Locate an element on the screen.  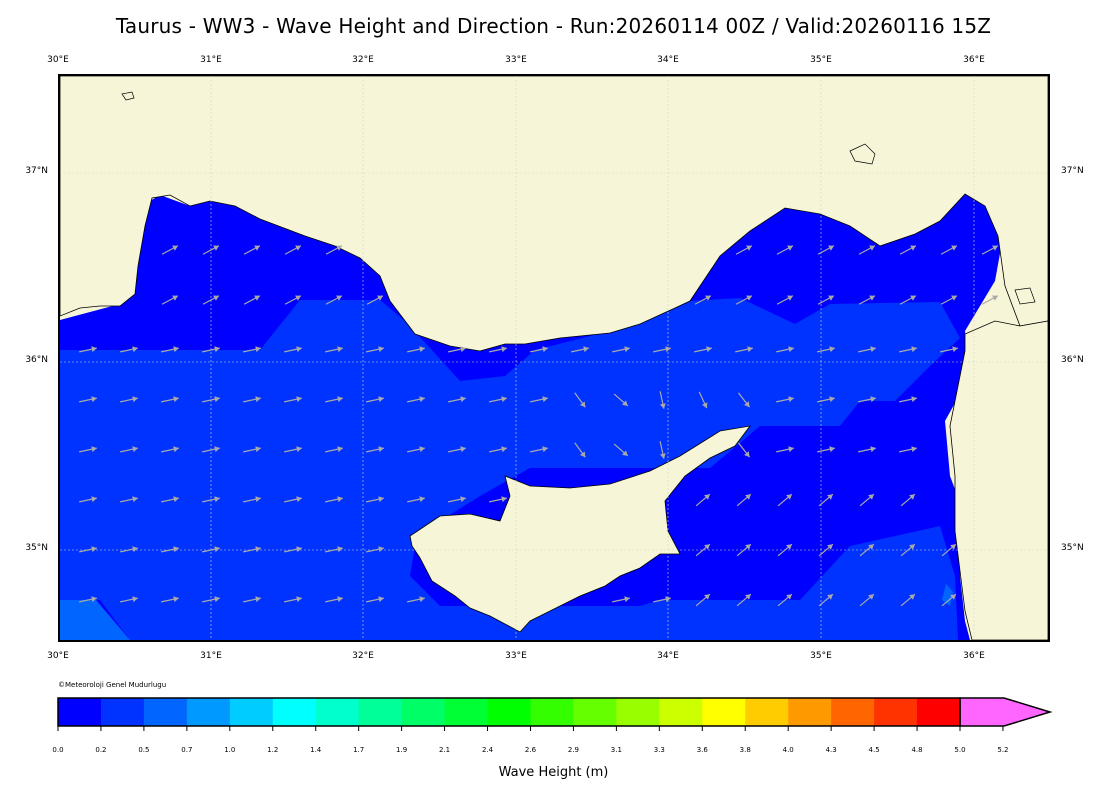
colorbar-tick-label: 3.1 is located at coordinates (616, 750).